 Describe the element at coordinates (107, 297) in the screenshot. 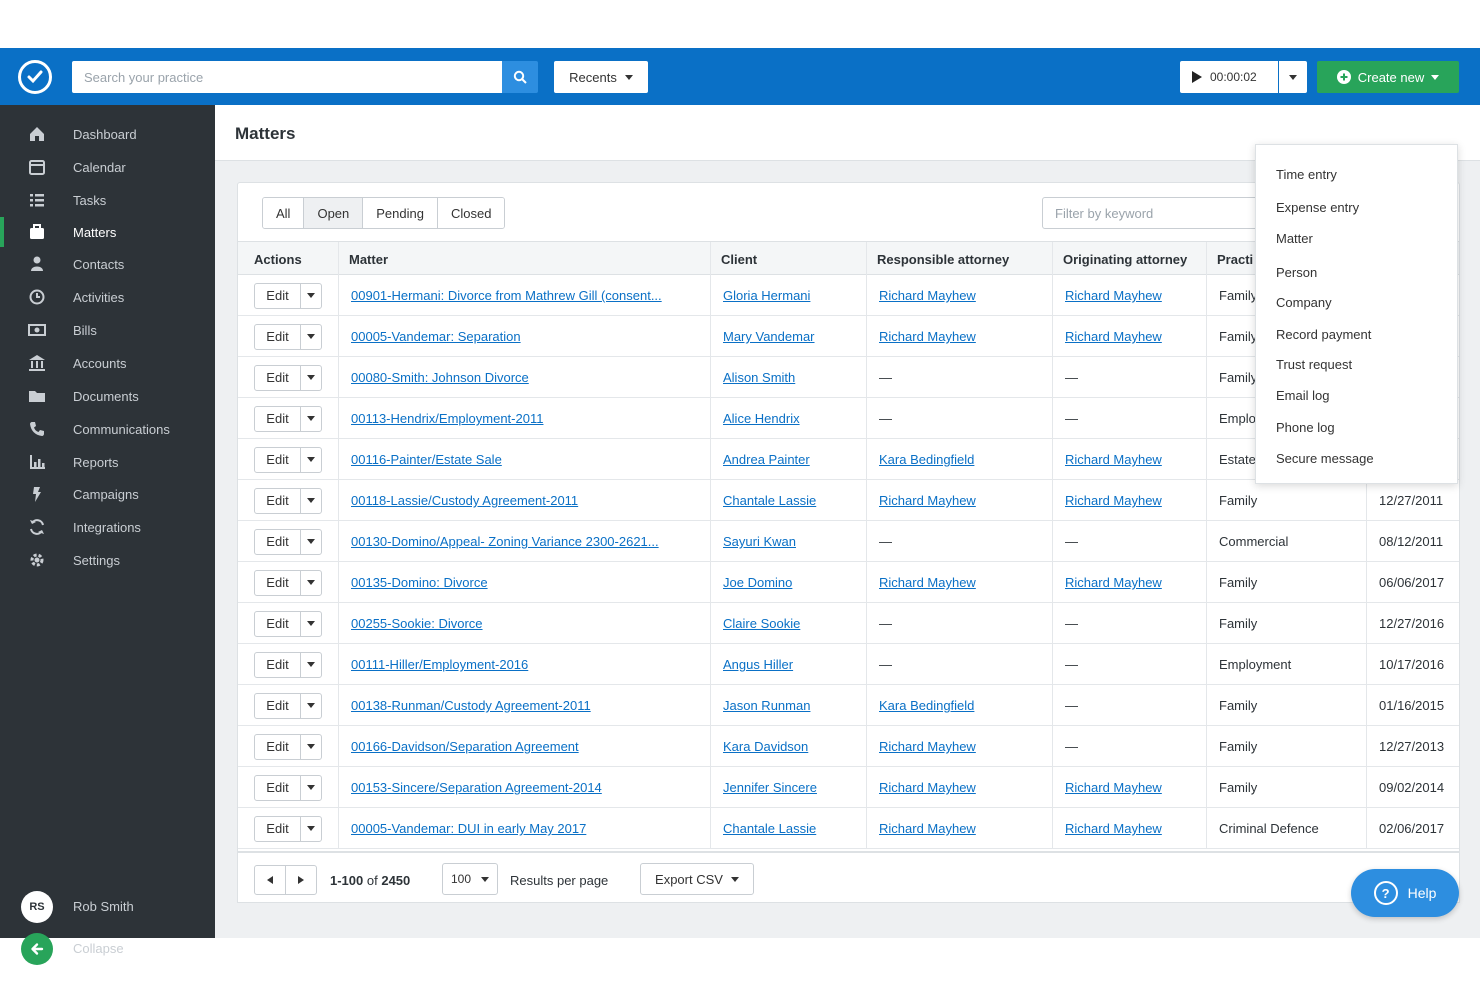

I see `sidebar-item-activities: Activities` at that location.